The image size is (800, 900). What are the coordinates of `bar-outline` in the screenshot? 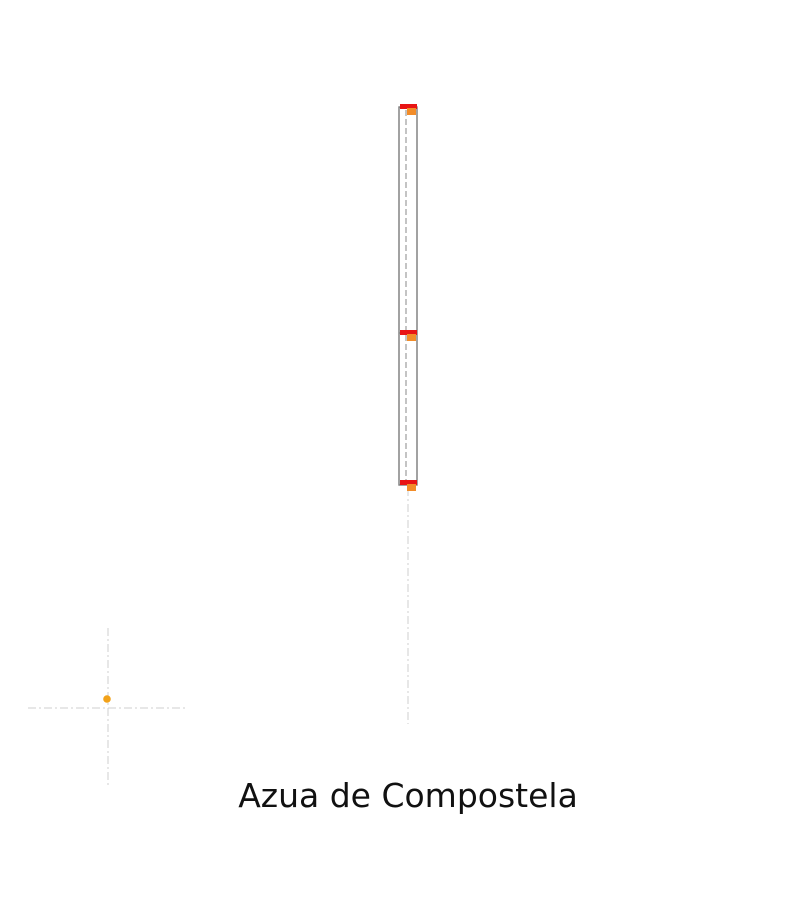 It's located at (408, 296).